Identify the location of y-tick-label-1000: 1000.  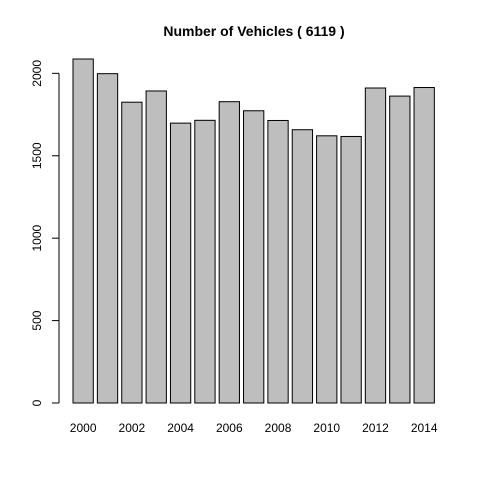
(37, 238).